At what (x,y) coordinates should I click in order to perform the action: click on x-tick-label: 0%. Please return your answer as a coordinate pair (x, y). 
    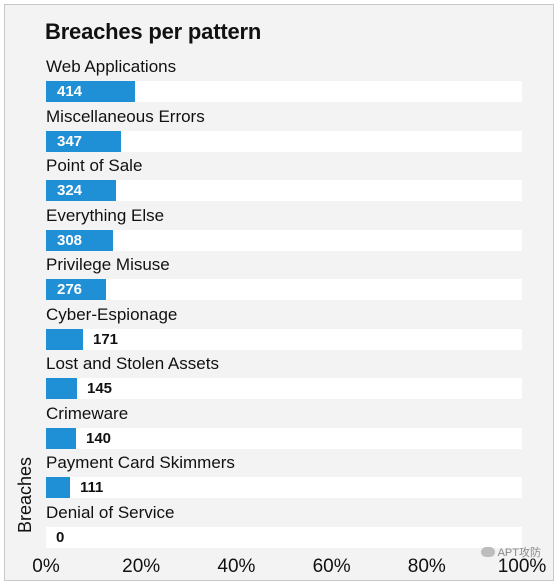
    Looking at the image, I should click on (46, 566).